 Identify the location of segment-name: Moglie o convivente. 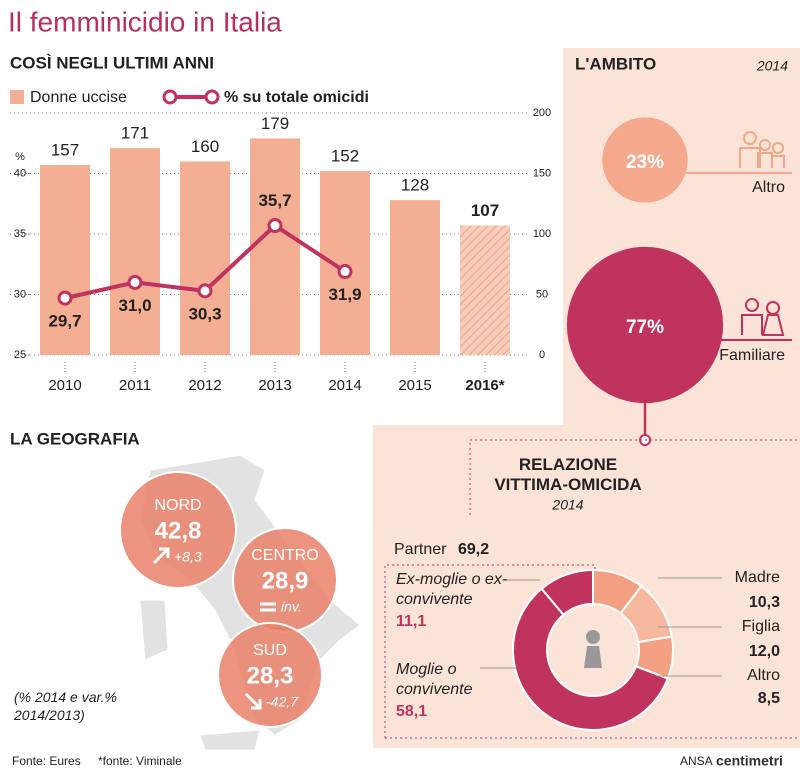
(434, 679).